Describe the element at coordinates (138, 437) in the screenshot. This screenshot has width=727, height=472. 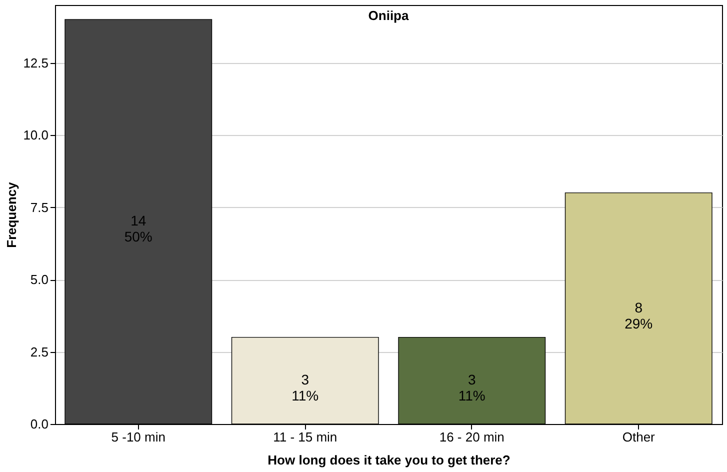
I see `x-tick-label: 5 -10 min` at that location.